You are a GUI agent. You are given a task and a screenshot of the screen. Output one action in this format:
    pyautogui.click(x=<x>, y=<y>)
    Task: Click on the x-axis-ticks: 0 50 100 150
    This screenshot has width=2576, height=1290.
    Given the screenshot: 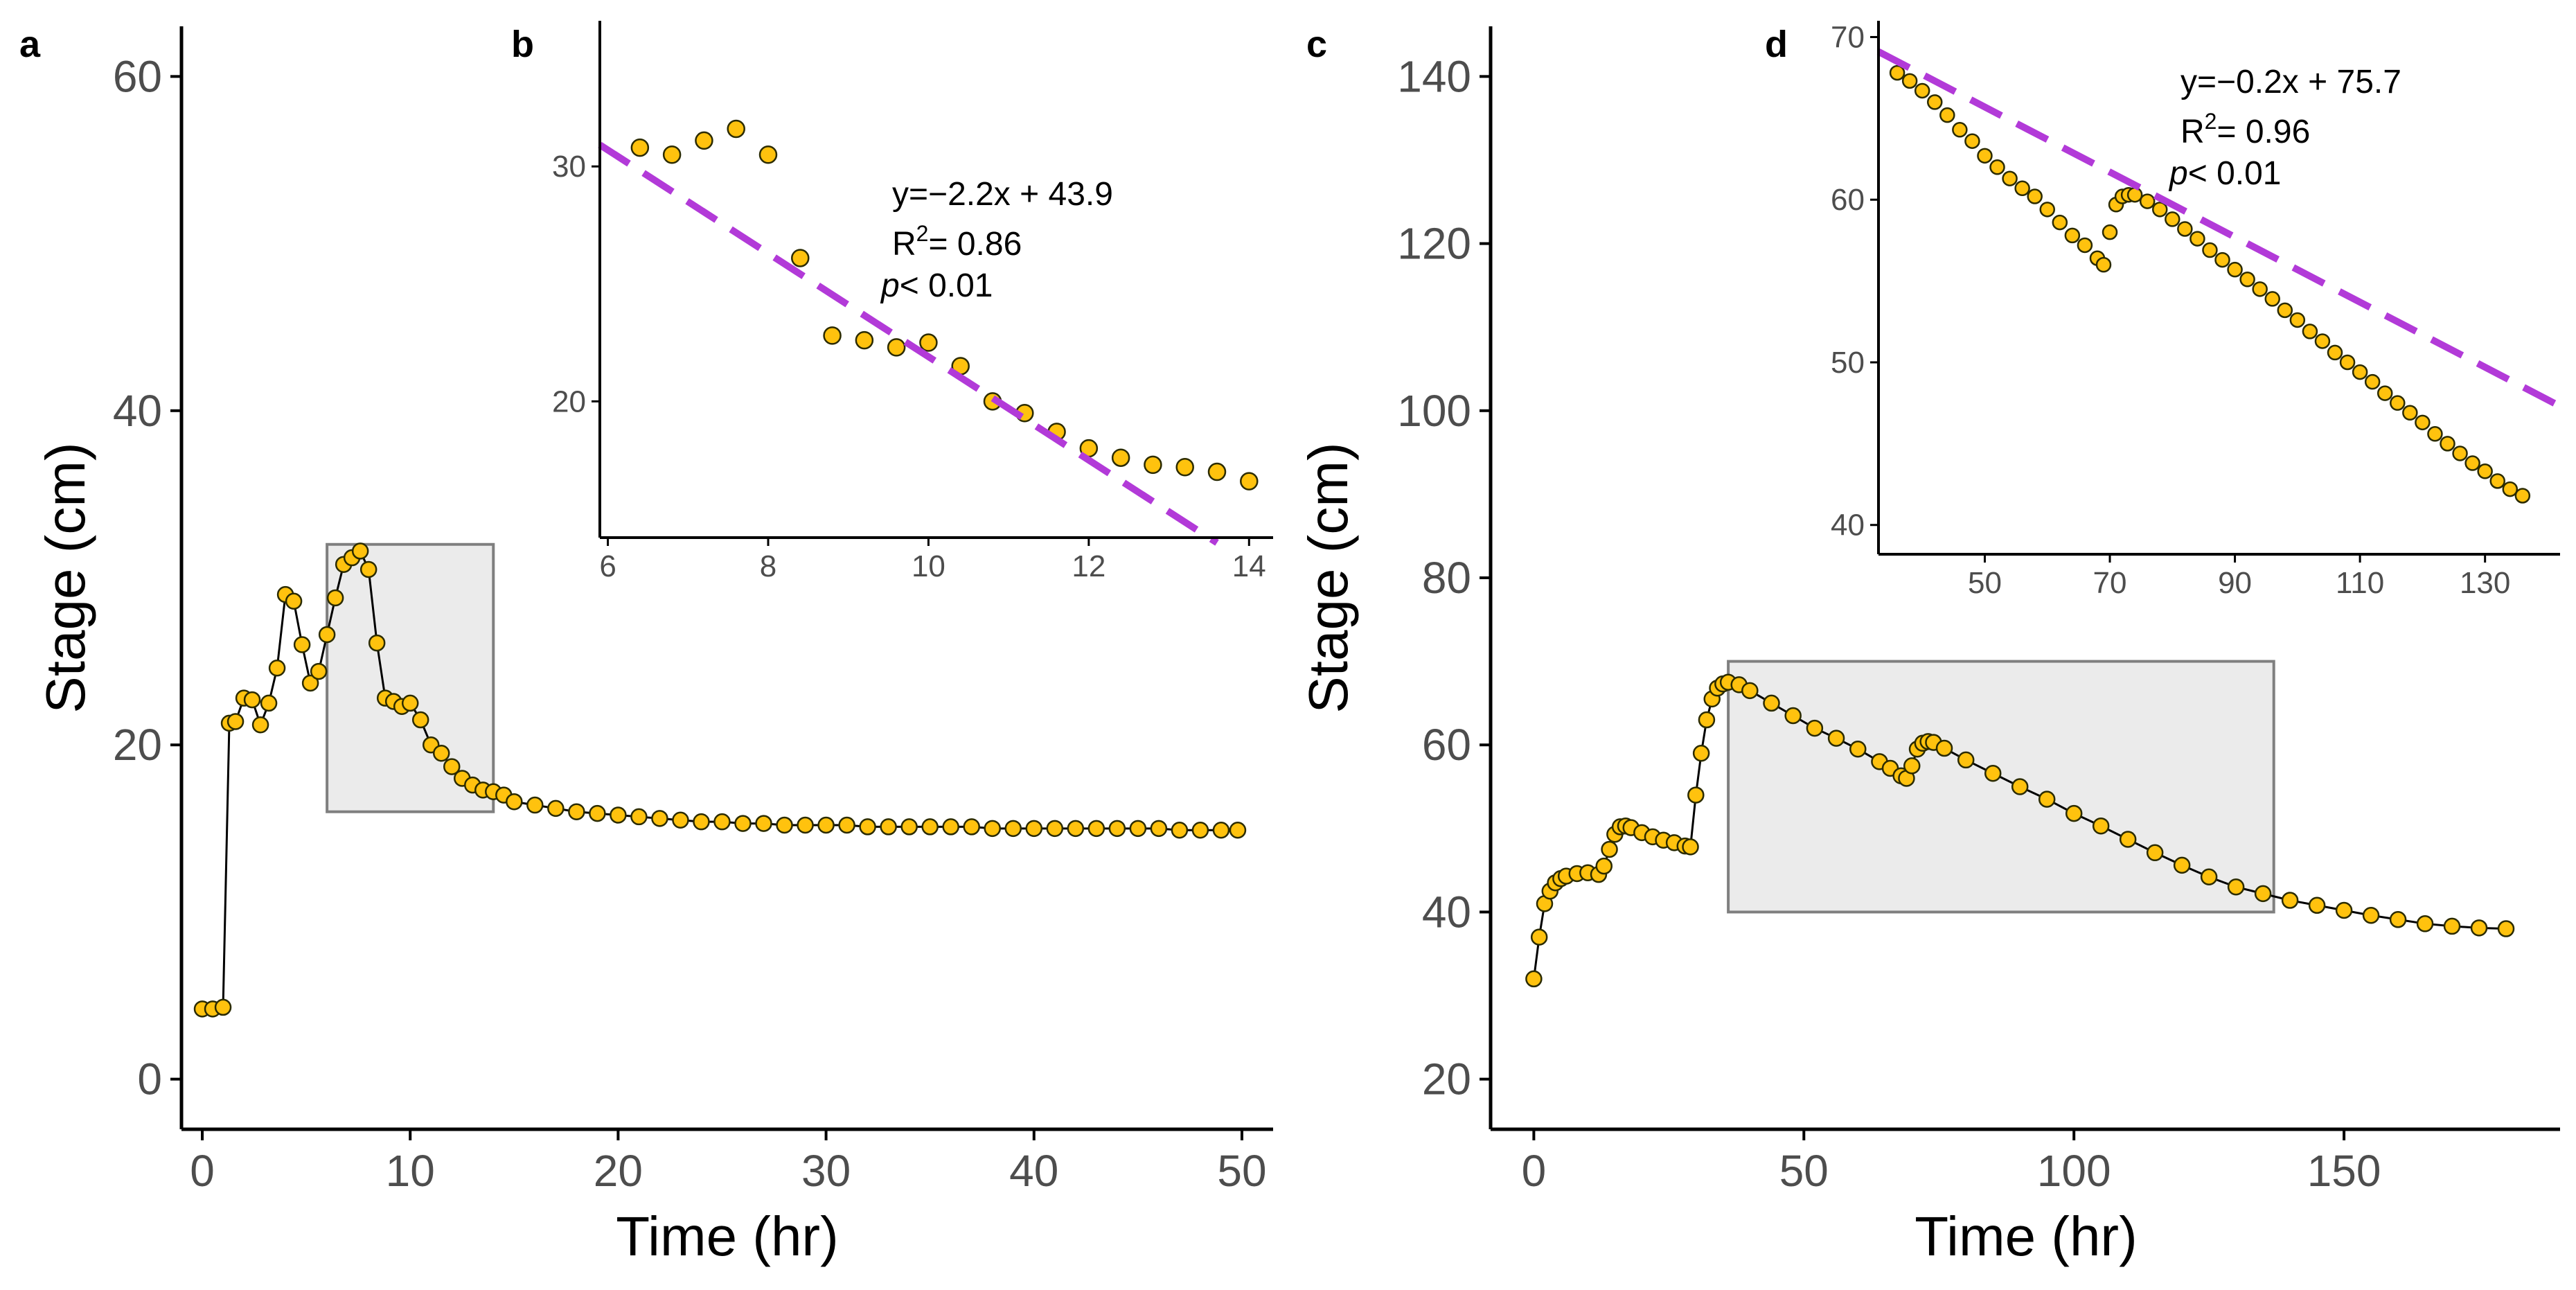 What is the action you would take?
    pyautogui.click(x=1951, y=1163)
    